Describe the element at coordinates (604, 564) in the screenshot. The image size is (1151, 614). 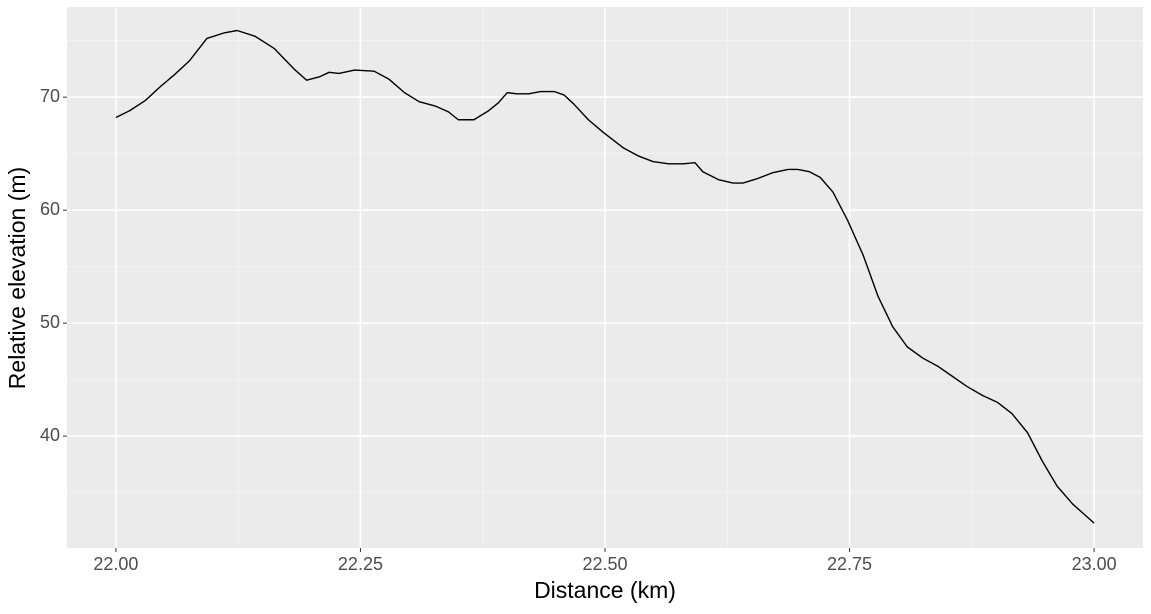
I see `x-tick-label: 22.50` at that location.